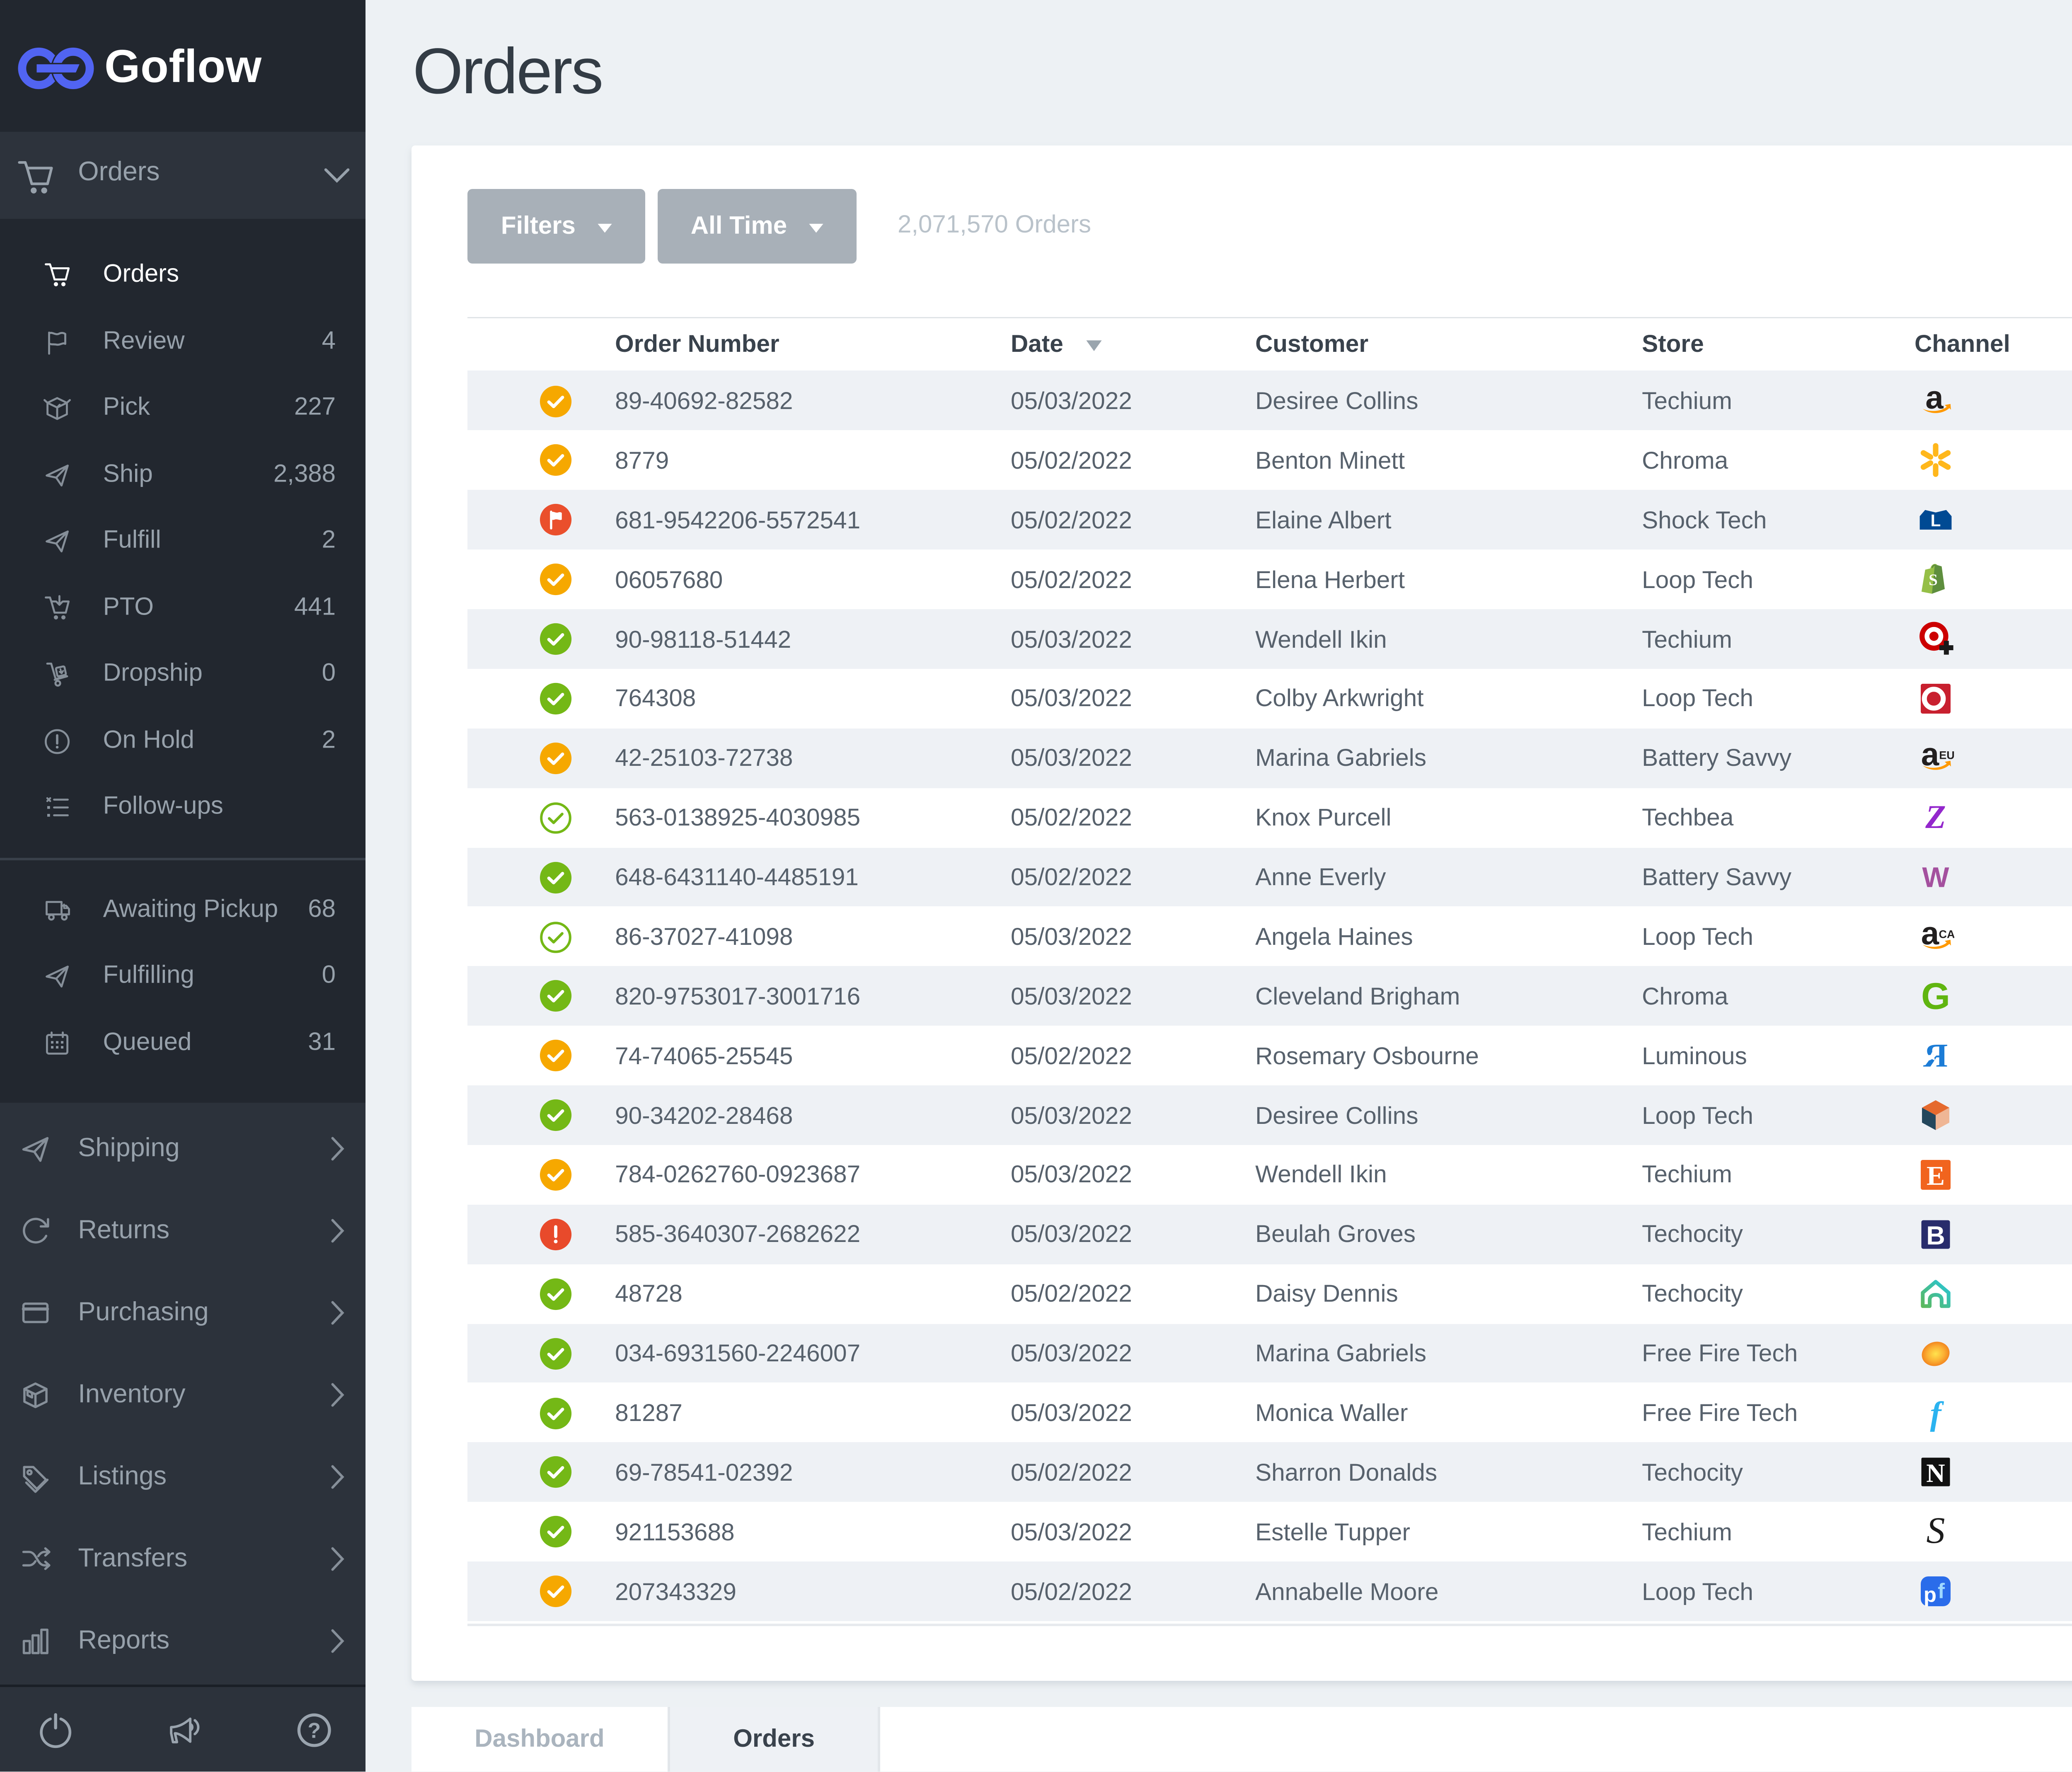 This screenshot has height=1772, width=2072. Describe the element at coordinates (1936, 520) in the screenshot. I see `svg-text: L` at that location.